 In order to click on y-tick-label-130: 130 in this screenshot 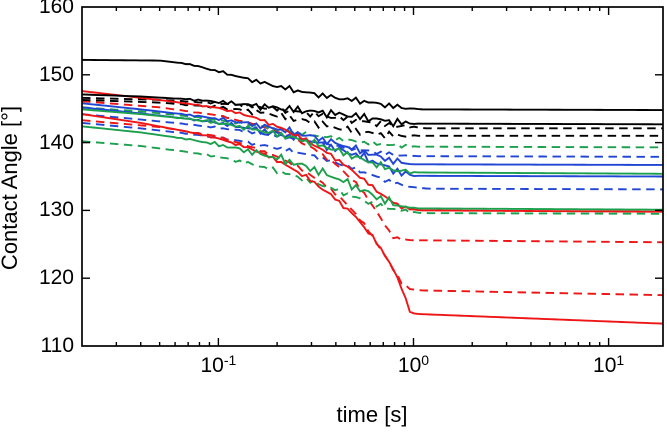, I will do `click(56, 210)`.